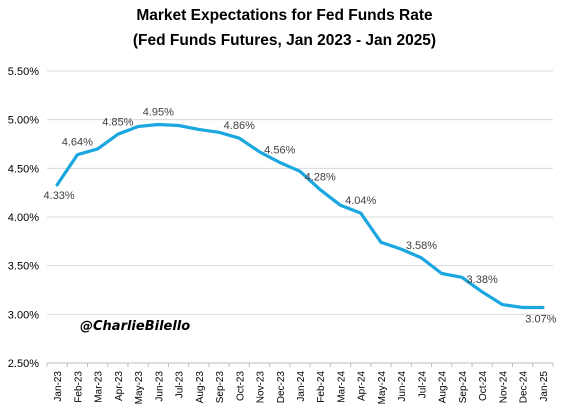 This screenshot has height=418, width=569. Describe the element at coordinates (320, 178) in the screenshot. I see `data-label: 4.28%` at that location.